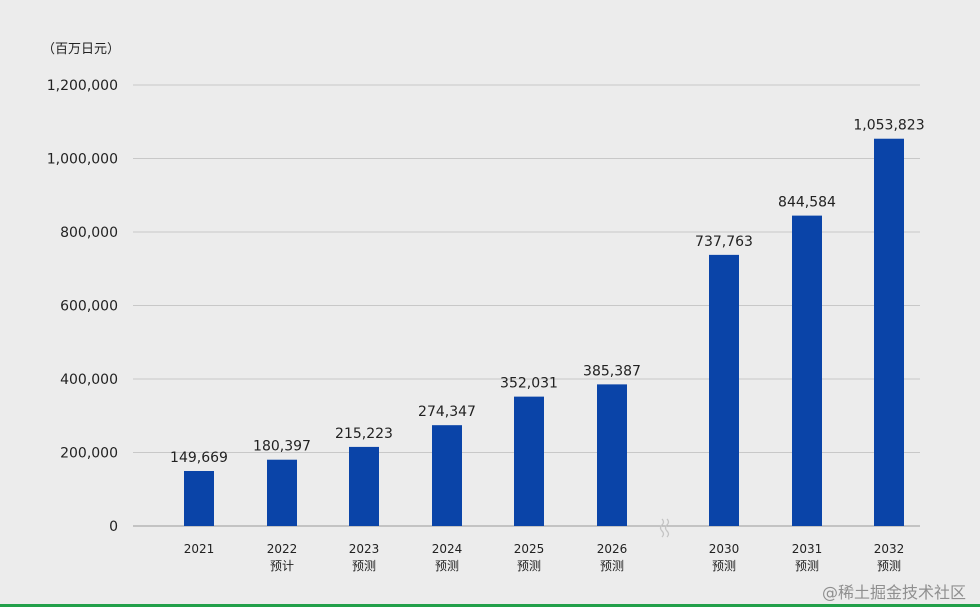 This screenshot has width=980, height=607. Describe the element at coordinates (888, 126) in the screenshot. I see `value-label: 1,053,823` at that location.